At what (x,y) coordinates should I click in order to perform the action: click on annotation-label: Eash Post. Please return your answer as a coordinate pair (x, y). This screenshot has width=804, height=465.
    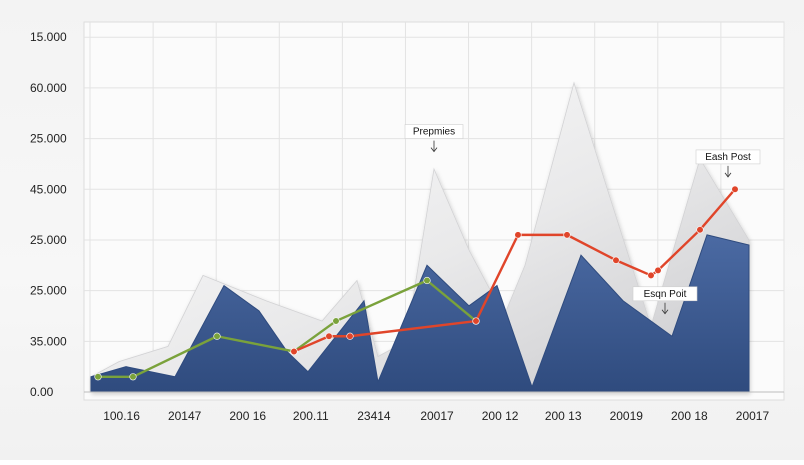
    Looking at the image, I should click on (728, 157).